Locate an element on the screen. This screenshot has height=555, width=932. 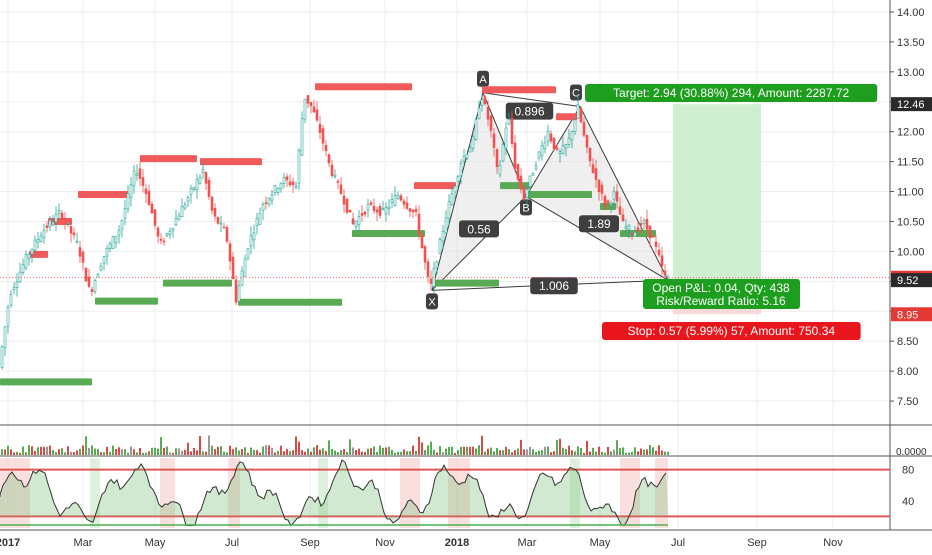
svg-text: A is located at coordinates (483, 80).